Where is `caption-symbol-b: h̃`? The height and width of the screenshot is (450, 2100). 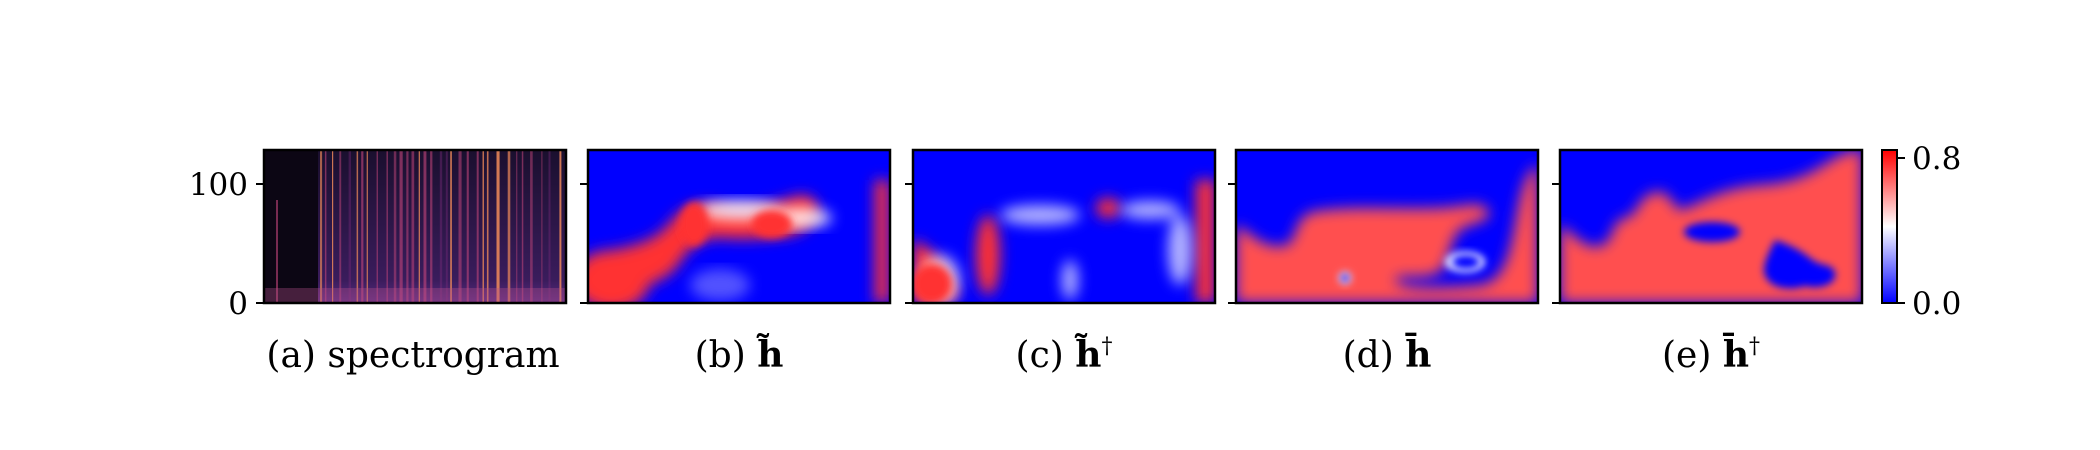 caption-symbol-b: h̃ is located at coordinates (769, 355).